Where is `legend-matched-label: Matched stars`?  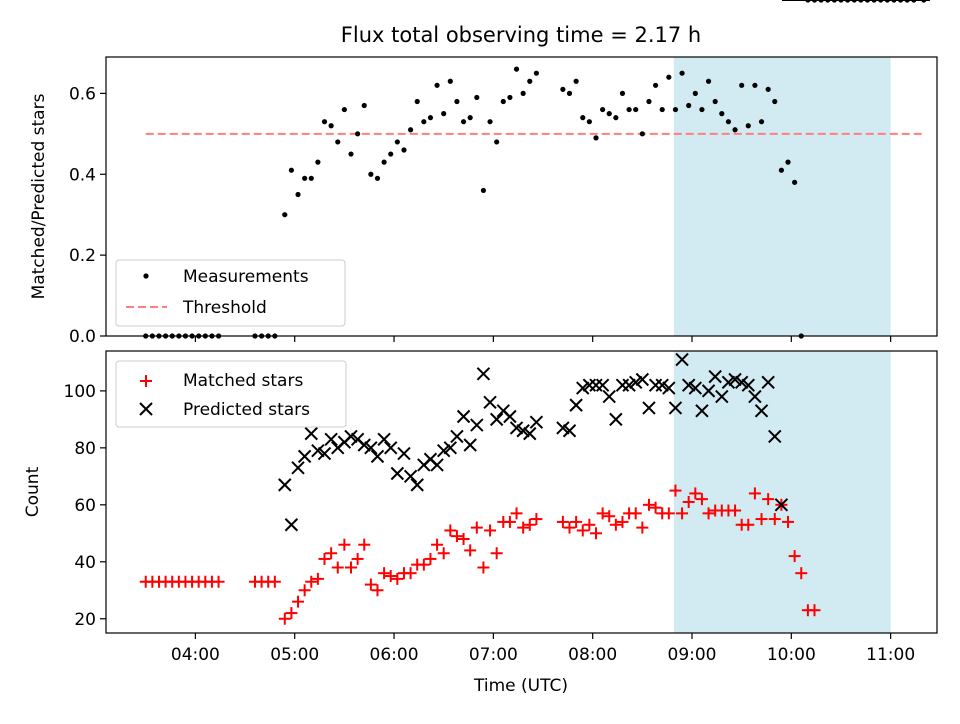 legend-matched-label: Matched stars is located at coordinates (243, 381).